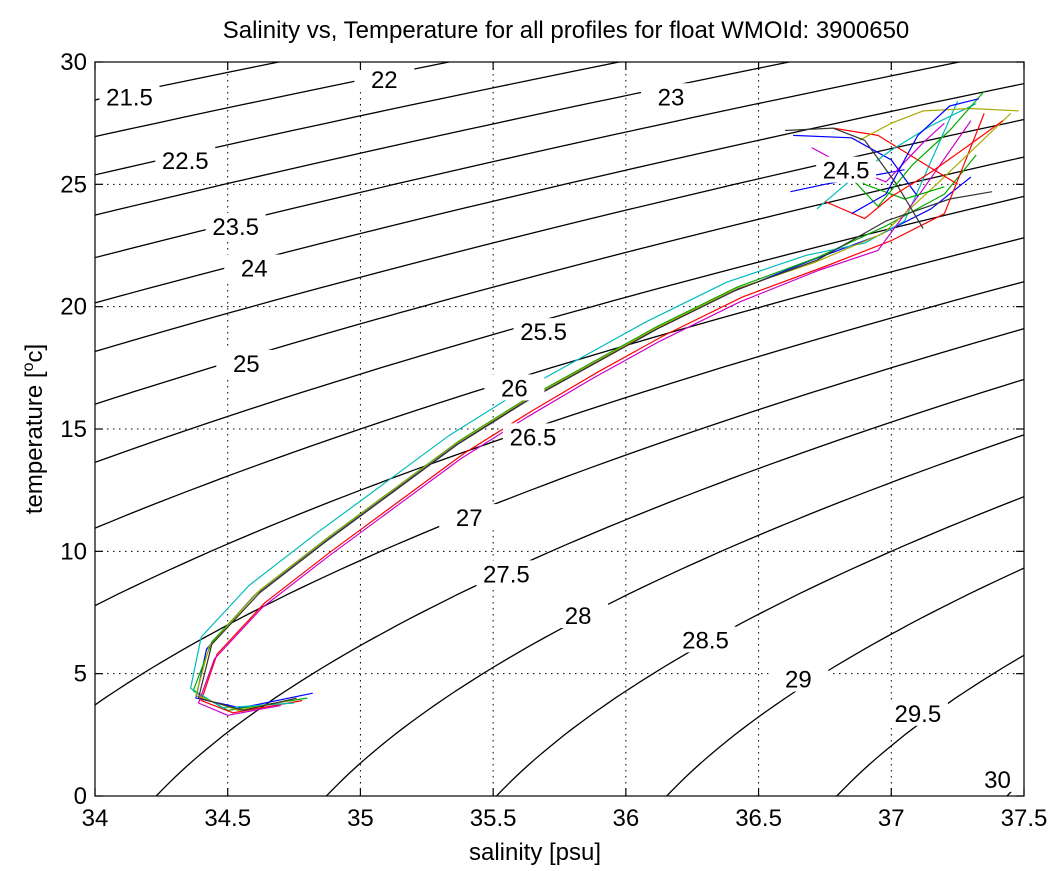 The width and height of the screenshot is (1060, 871). I want to click on y-tick-label: 0, so click(80, 796).